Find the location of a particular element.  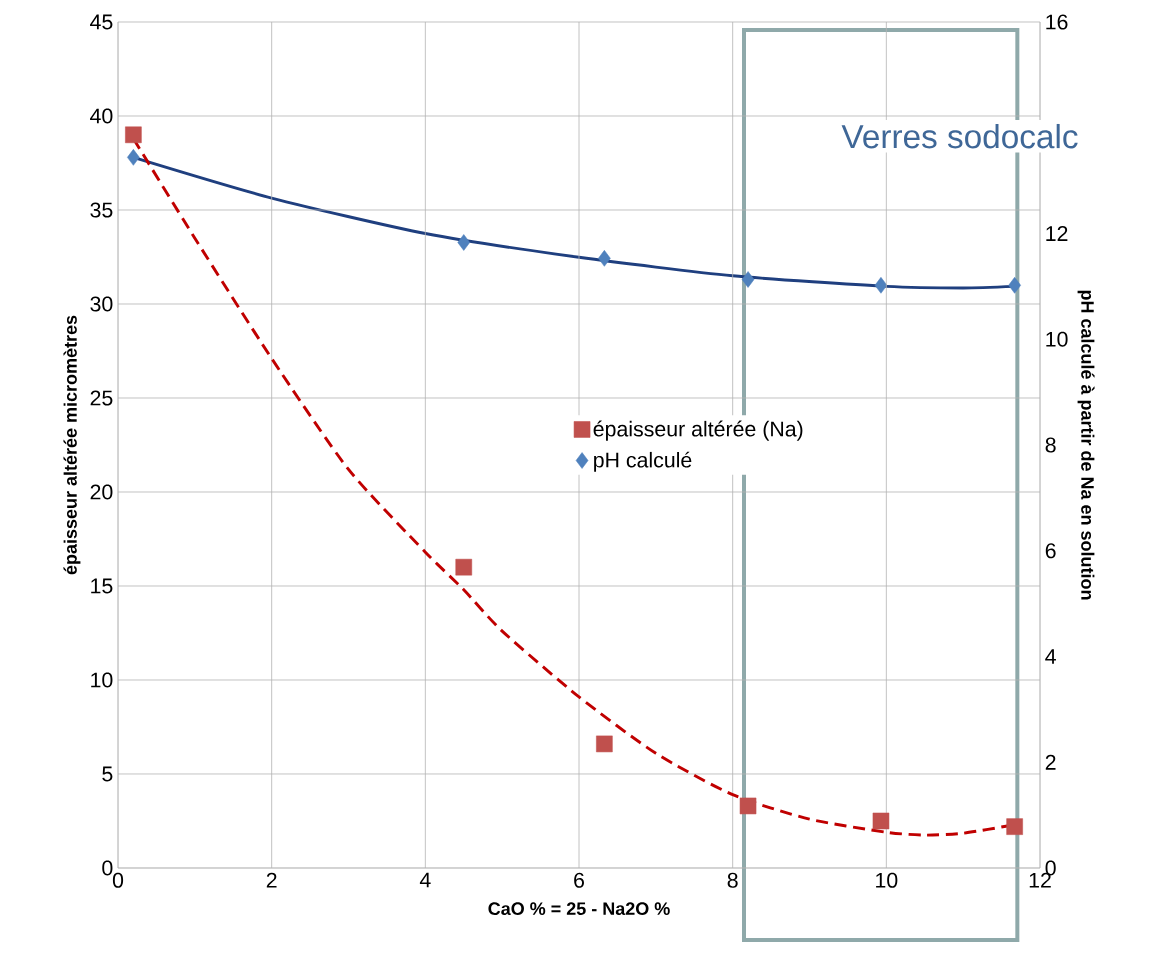

x-tick-label: 8 is located at coordinates (732, 880).